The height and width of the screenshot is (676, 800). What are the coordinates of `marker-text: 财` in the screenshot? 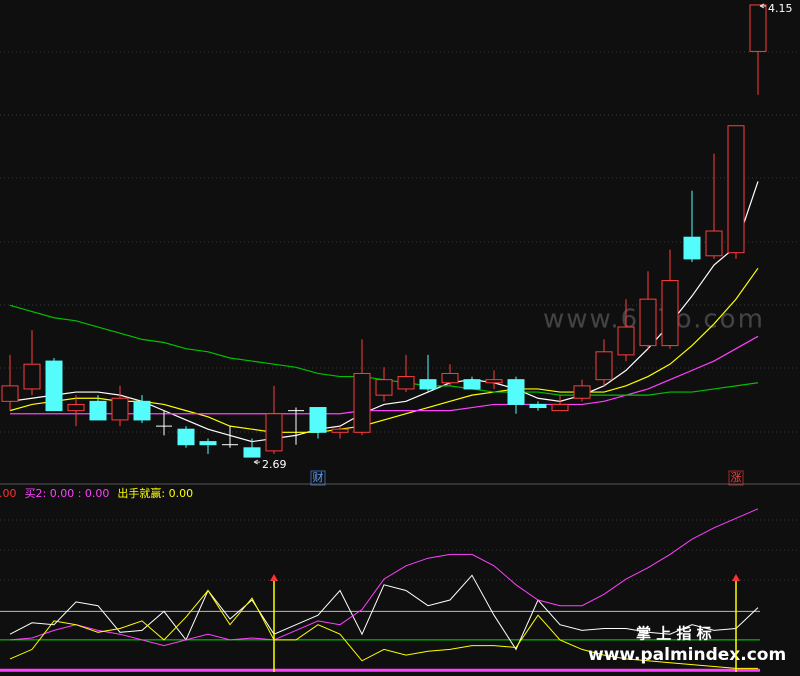 It's located at (318, 477).